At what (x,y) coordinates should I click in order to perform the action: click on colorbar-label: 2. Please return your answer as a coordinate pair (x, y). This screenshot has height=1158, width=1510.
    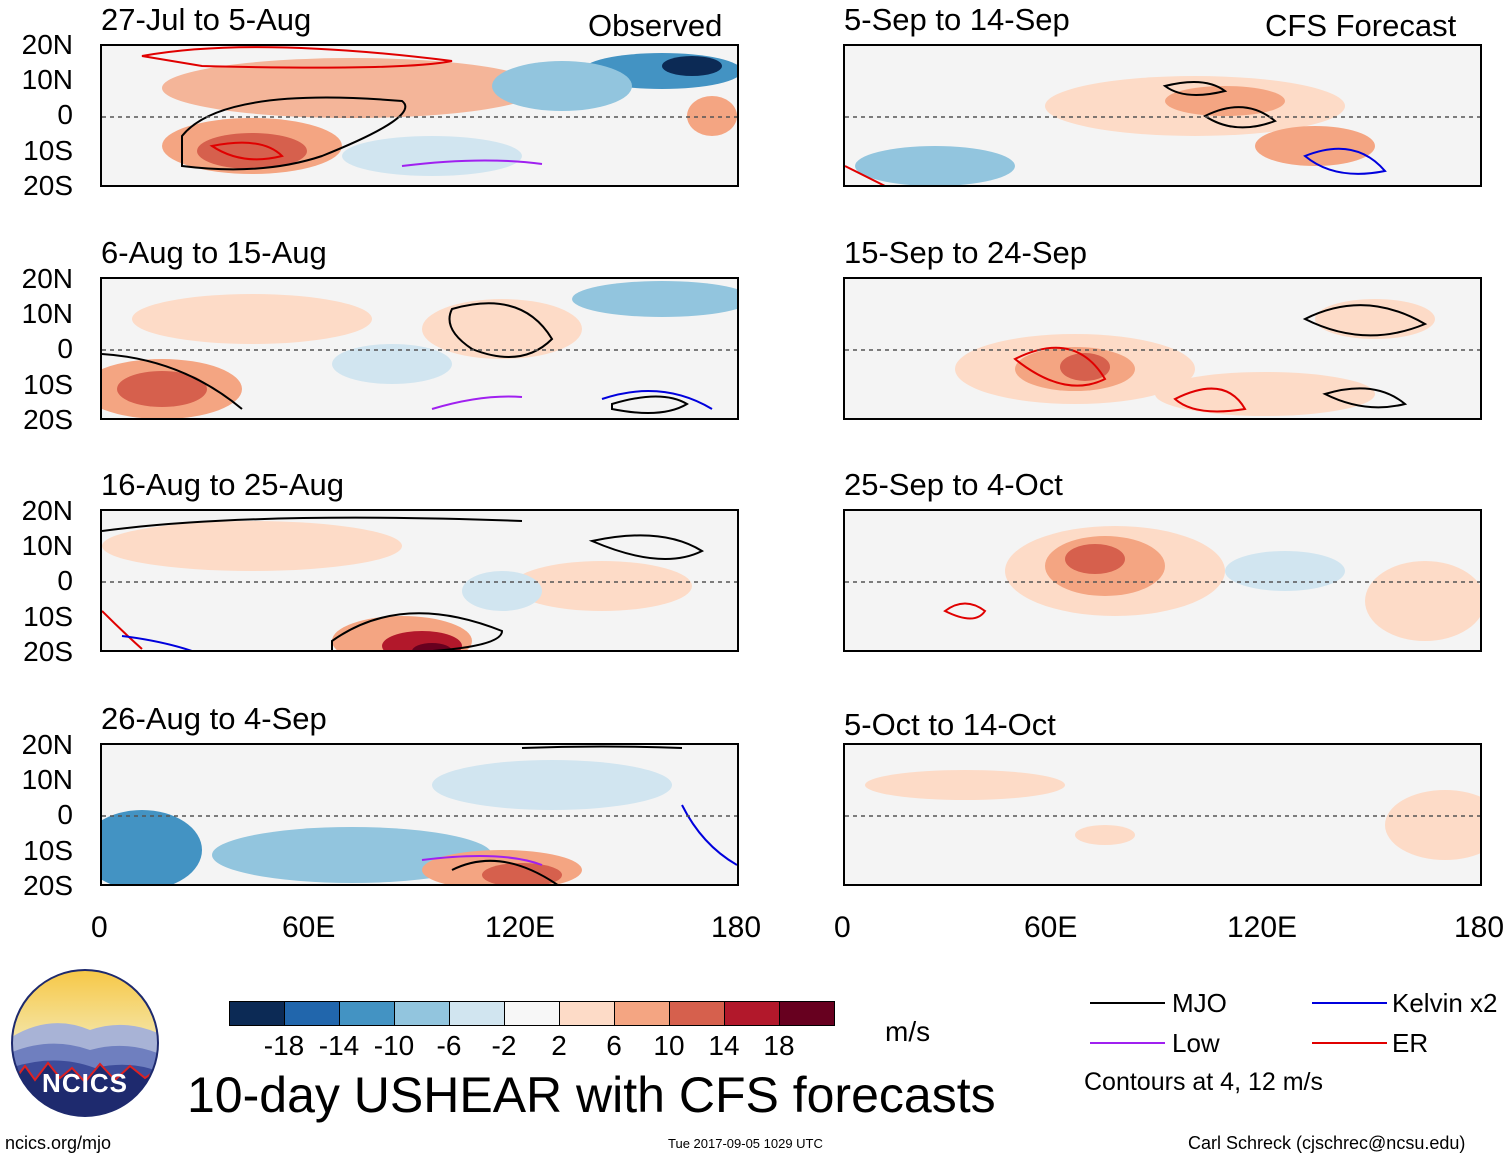
    Looking at the image, I should click on (559, 1045).